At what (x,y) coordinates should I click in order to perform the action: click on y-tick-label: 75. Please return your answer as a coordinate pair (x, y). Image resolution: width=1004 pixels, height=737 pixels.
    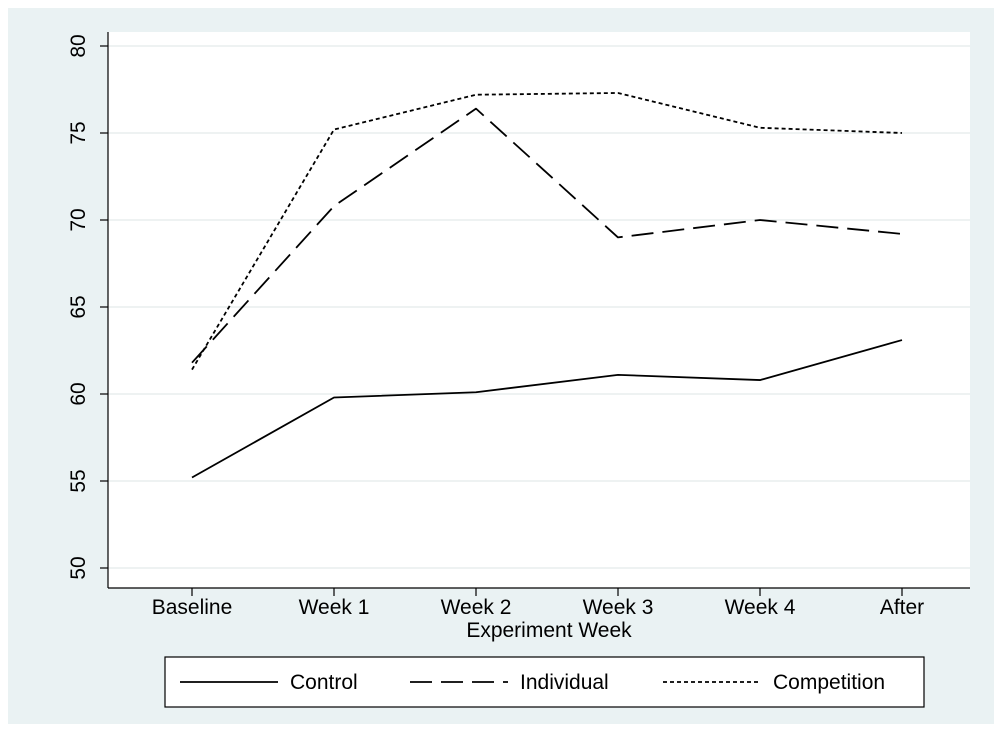
    Looking at the image, I should click on (78, 132).